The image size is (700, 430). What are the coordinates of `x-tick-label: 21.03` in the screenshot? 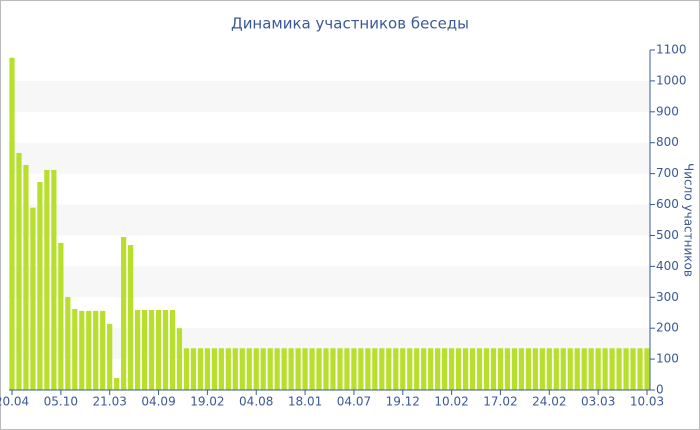 It's located at (110, 402).